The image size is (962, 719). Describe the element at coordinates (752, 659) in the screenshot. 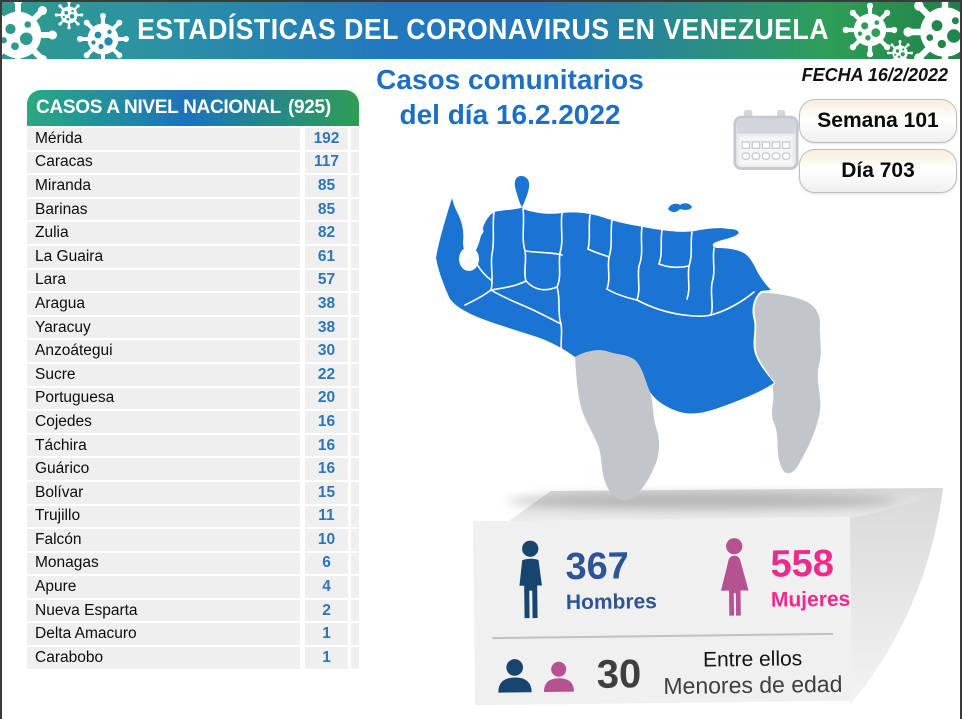

I see `minors-label-top: Entre ellos` at that location.